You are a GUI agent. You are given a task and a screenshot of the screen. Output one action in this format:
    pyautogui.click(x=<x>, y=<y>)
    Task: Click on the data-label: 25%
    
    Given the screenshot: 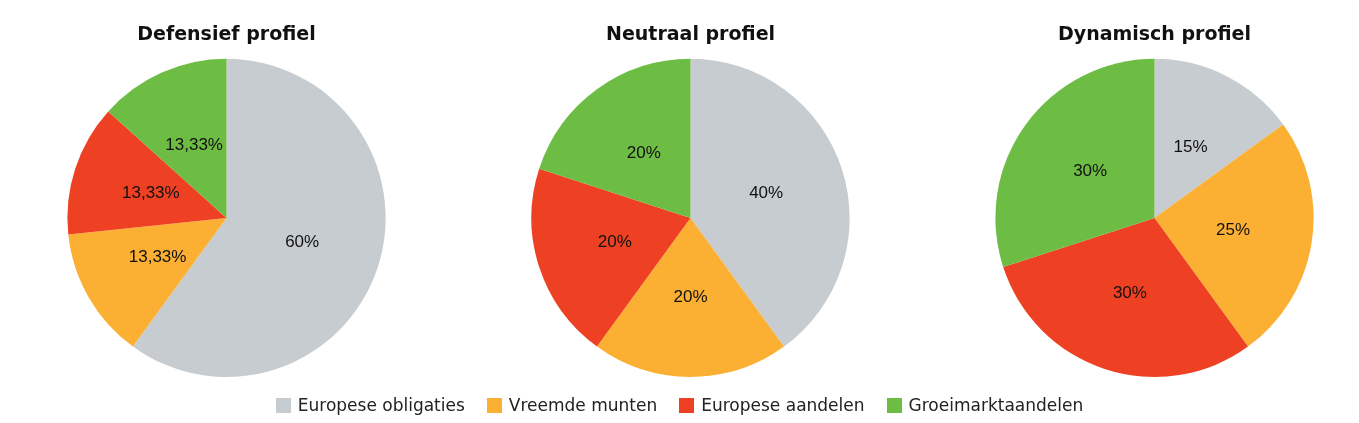 What is the action you would take?
    pyautogui.click(x=1233, y=230)
    